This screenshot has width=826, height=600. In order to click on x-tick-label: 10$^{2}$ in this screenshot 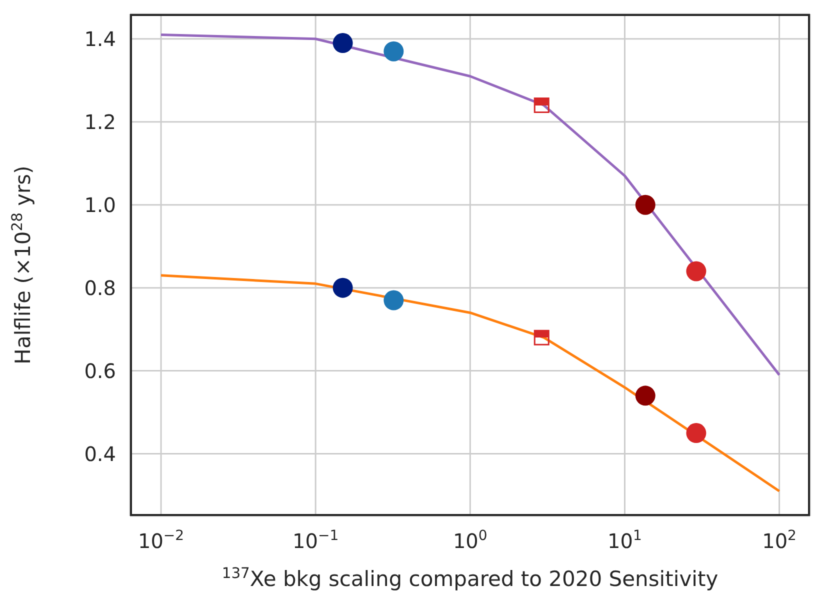, I will do `click(779, 540)`.